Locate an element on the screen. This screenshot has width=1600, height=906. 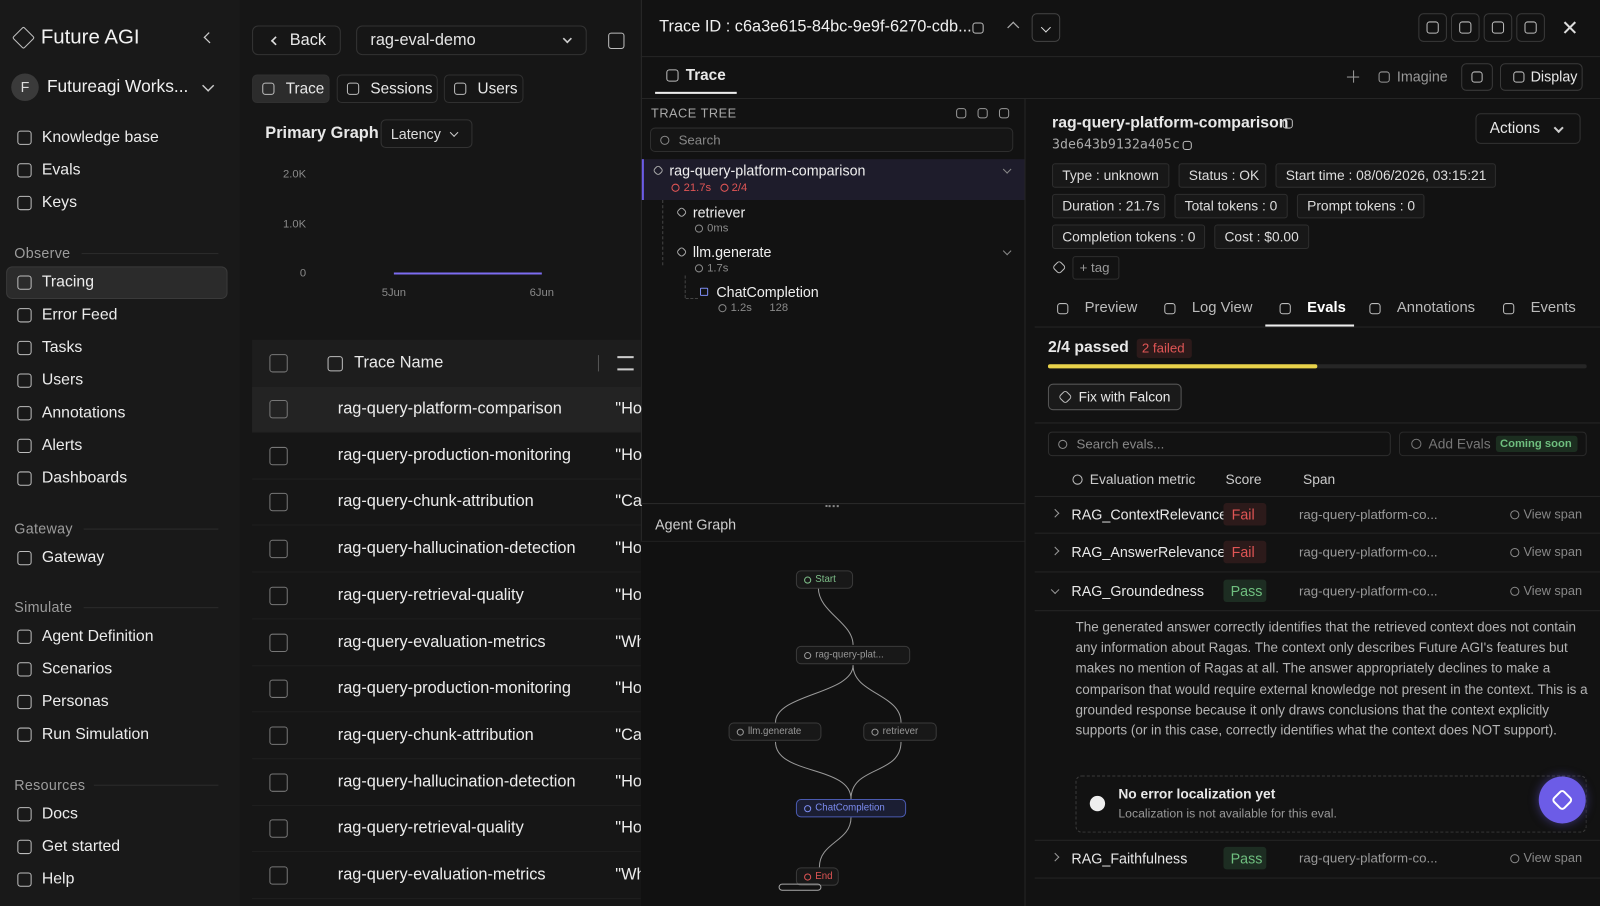
trace-input: "Ho is located at coordinates (628, 455).